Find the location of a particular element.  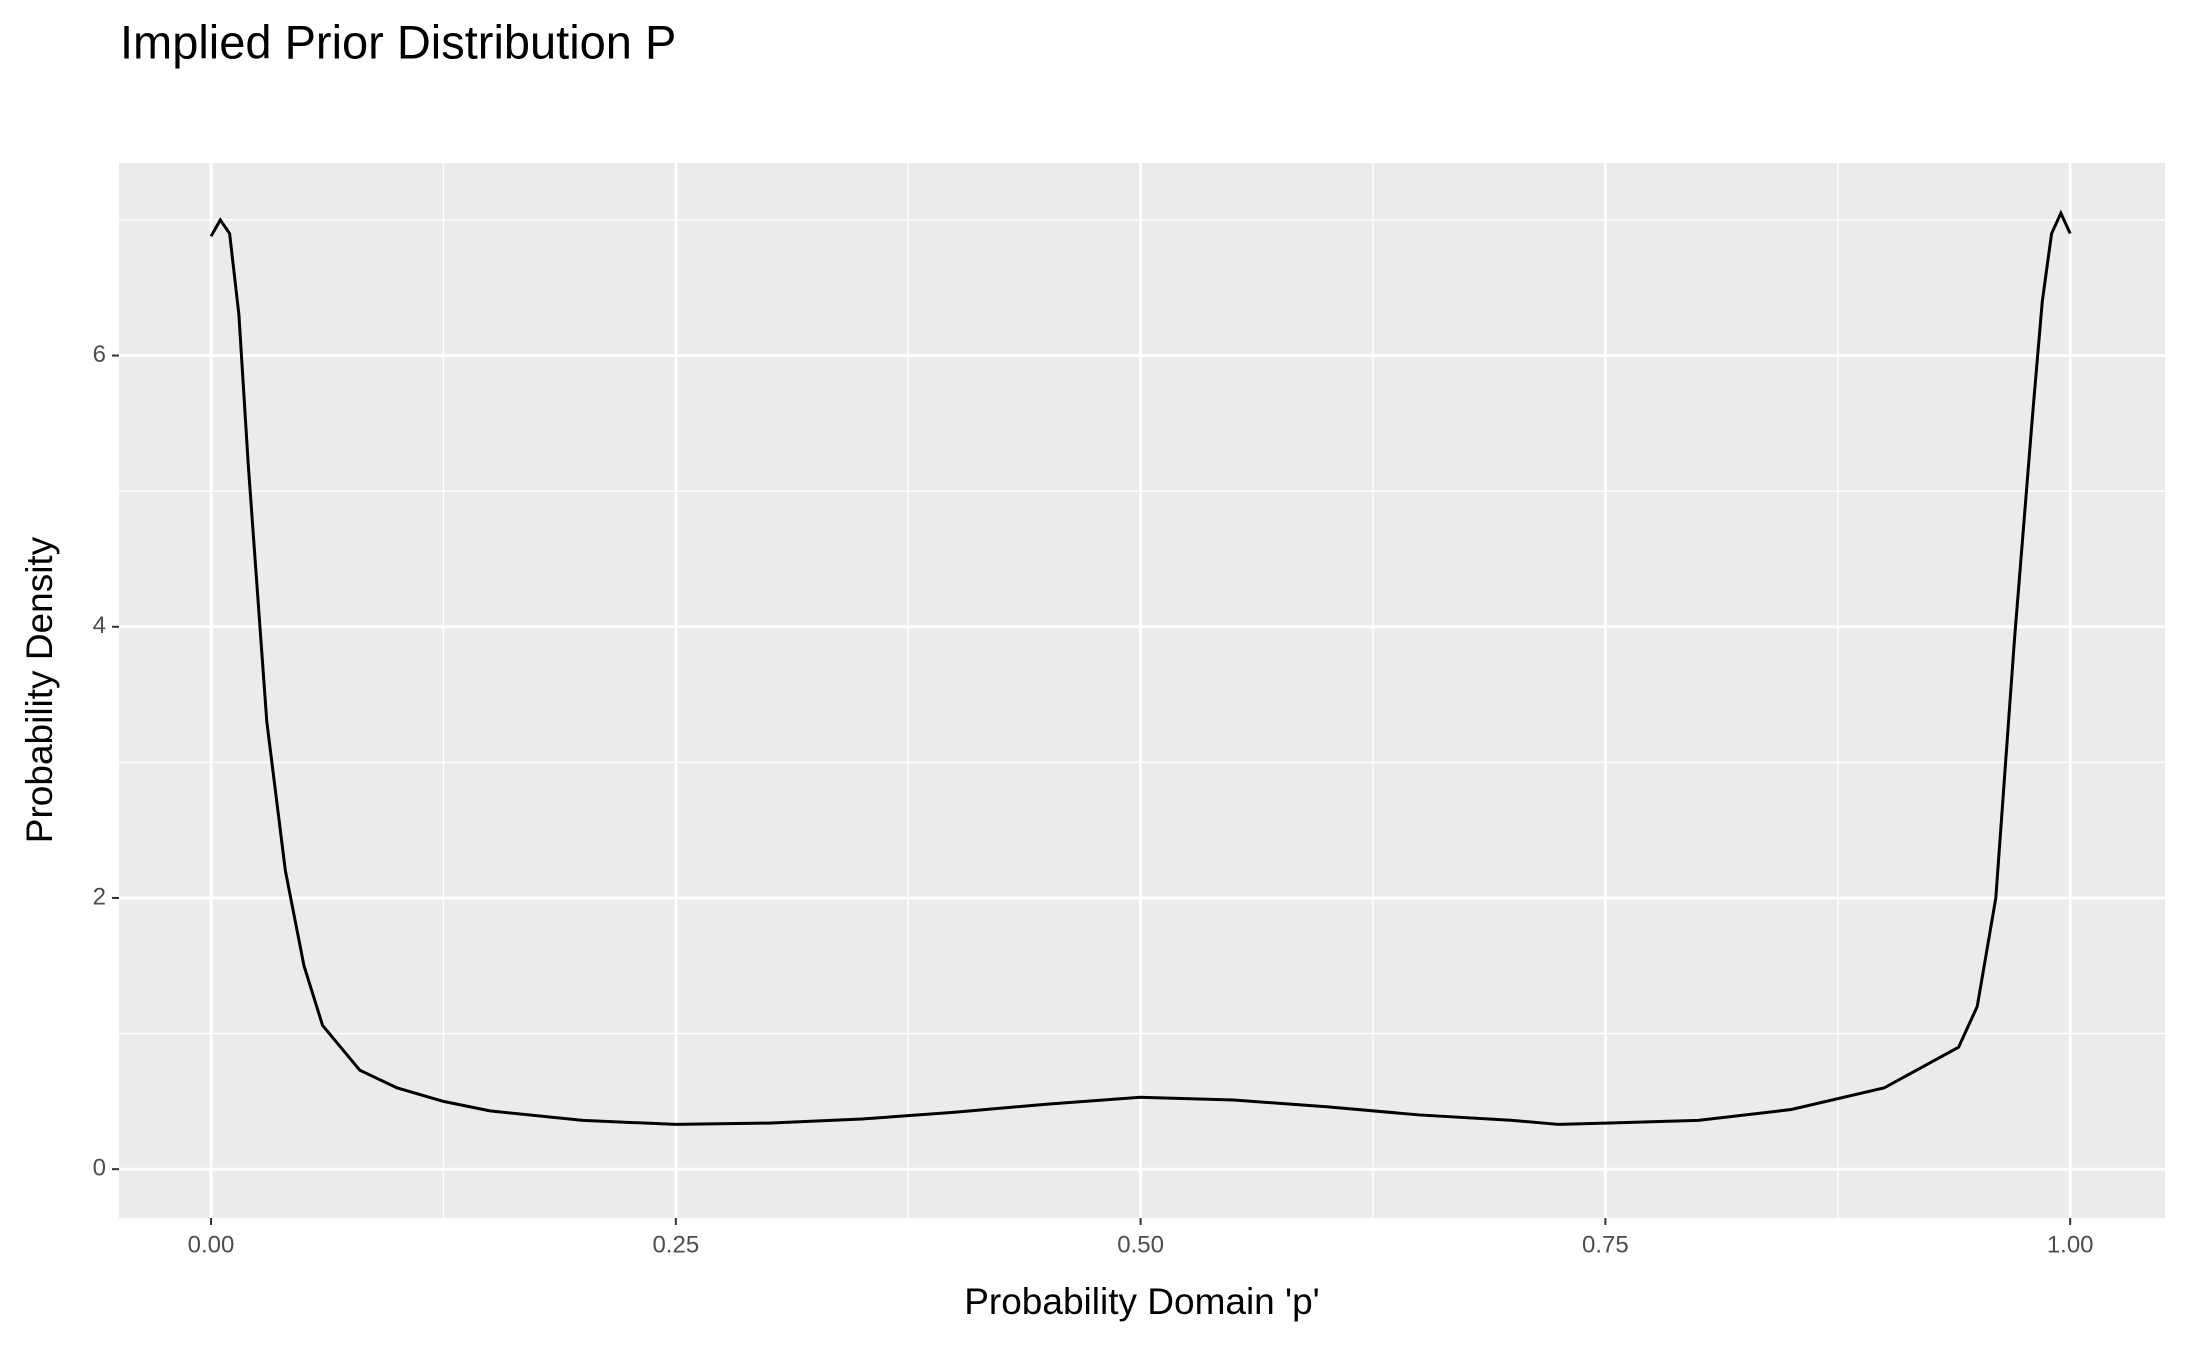

y-tick-label: 4 is located at coordinates (99, 625).